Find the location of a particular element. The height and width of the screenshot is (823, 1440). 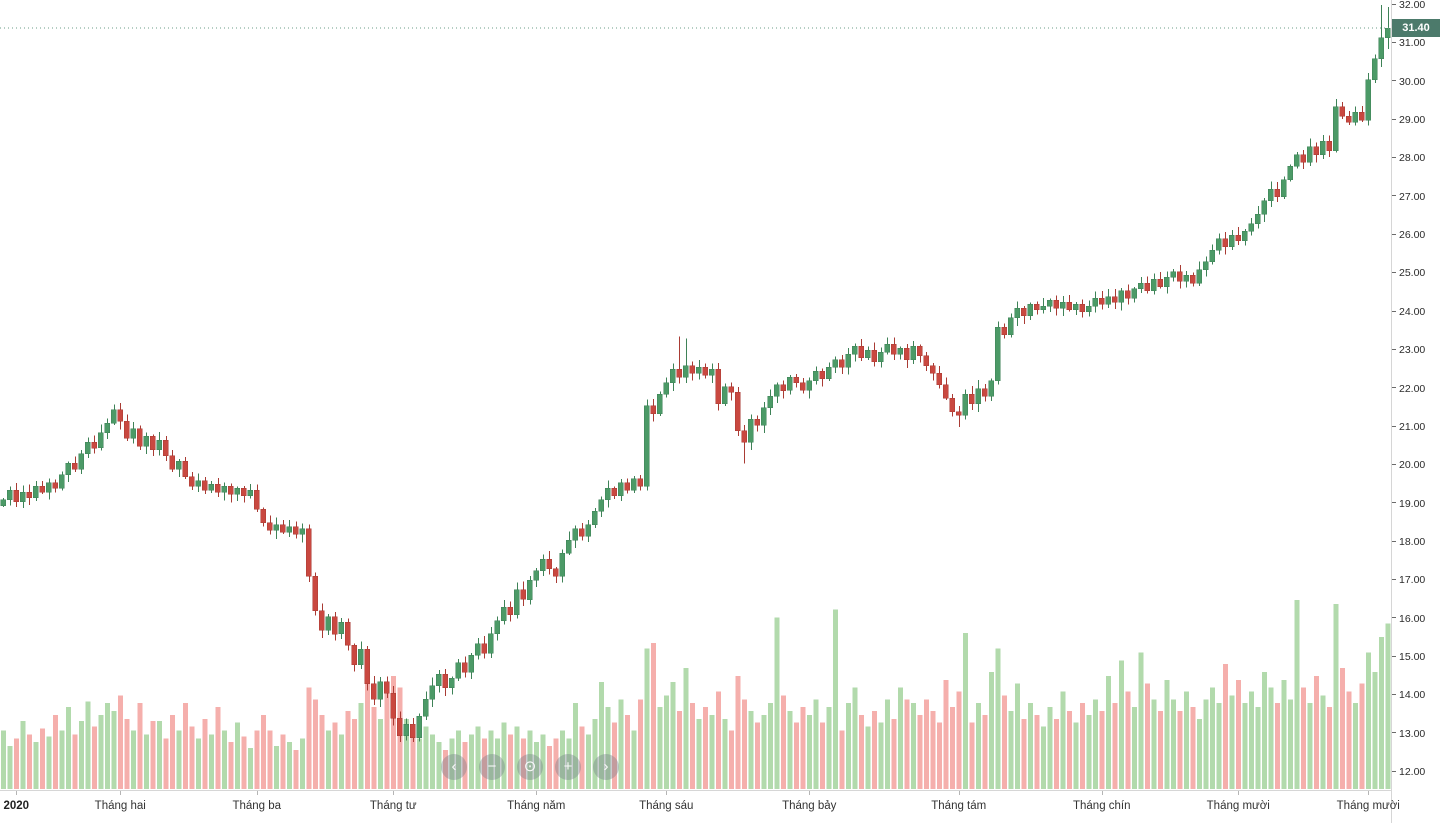

price-tick-label: 28.00 is located at coordinates (1416, 158).